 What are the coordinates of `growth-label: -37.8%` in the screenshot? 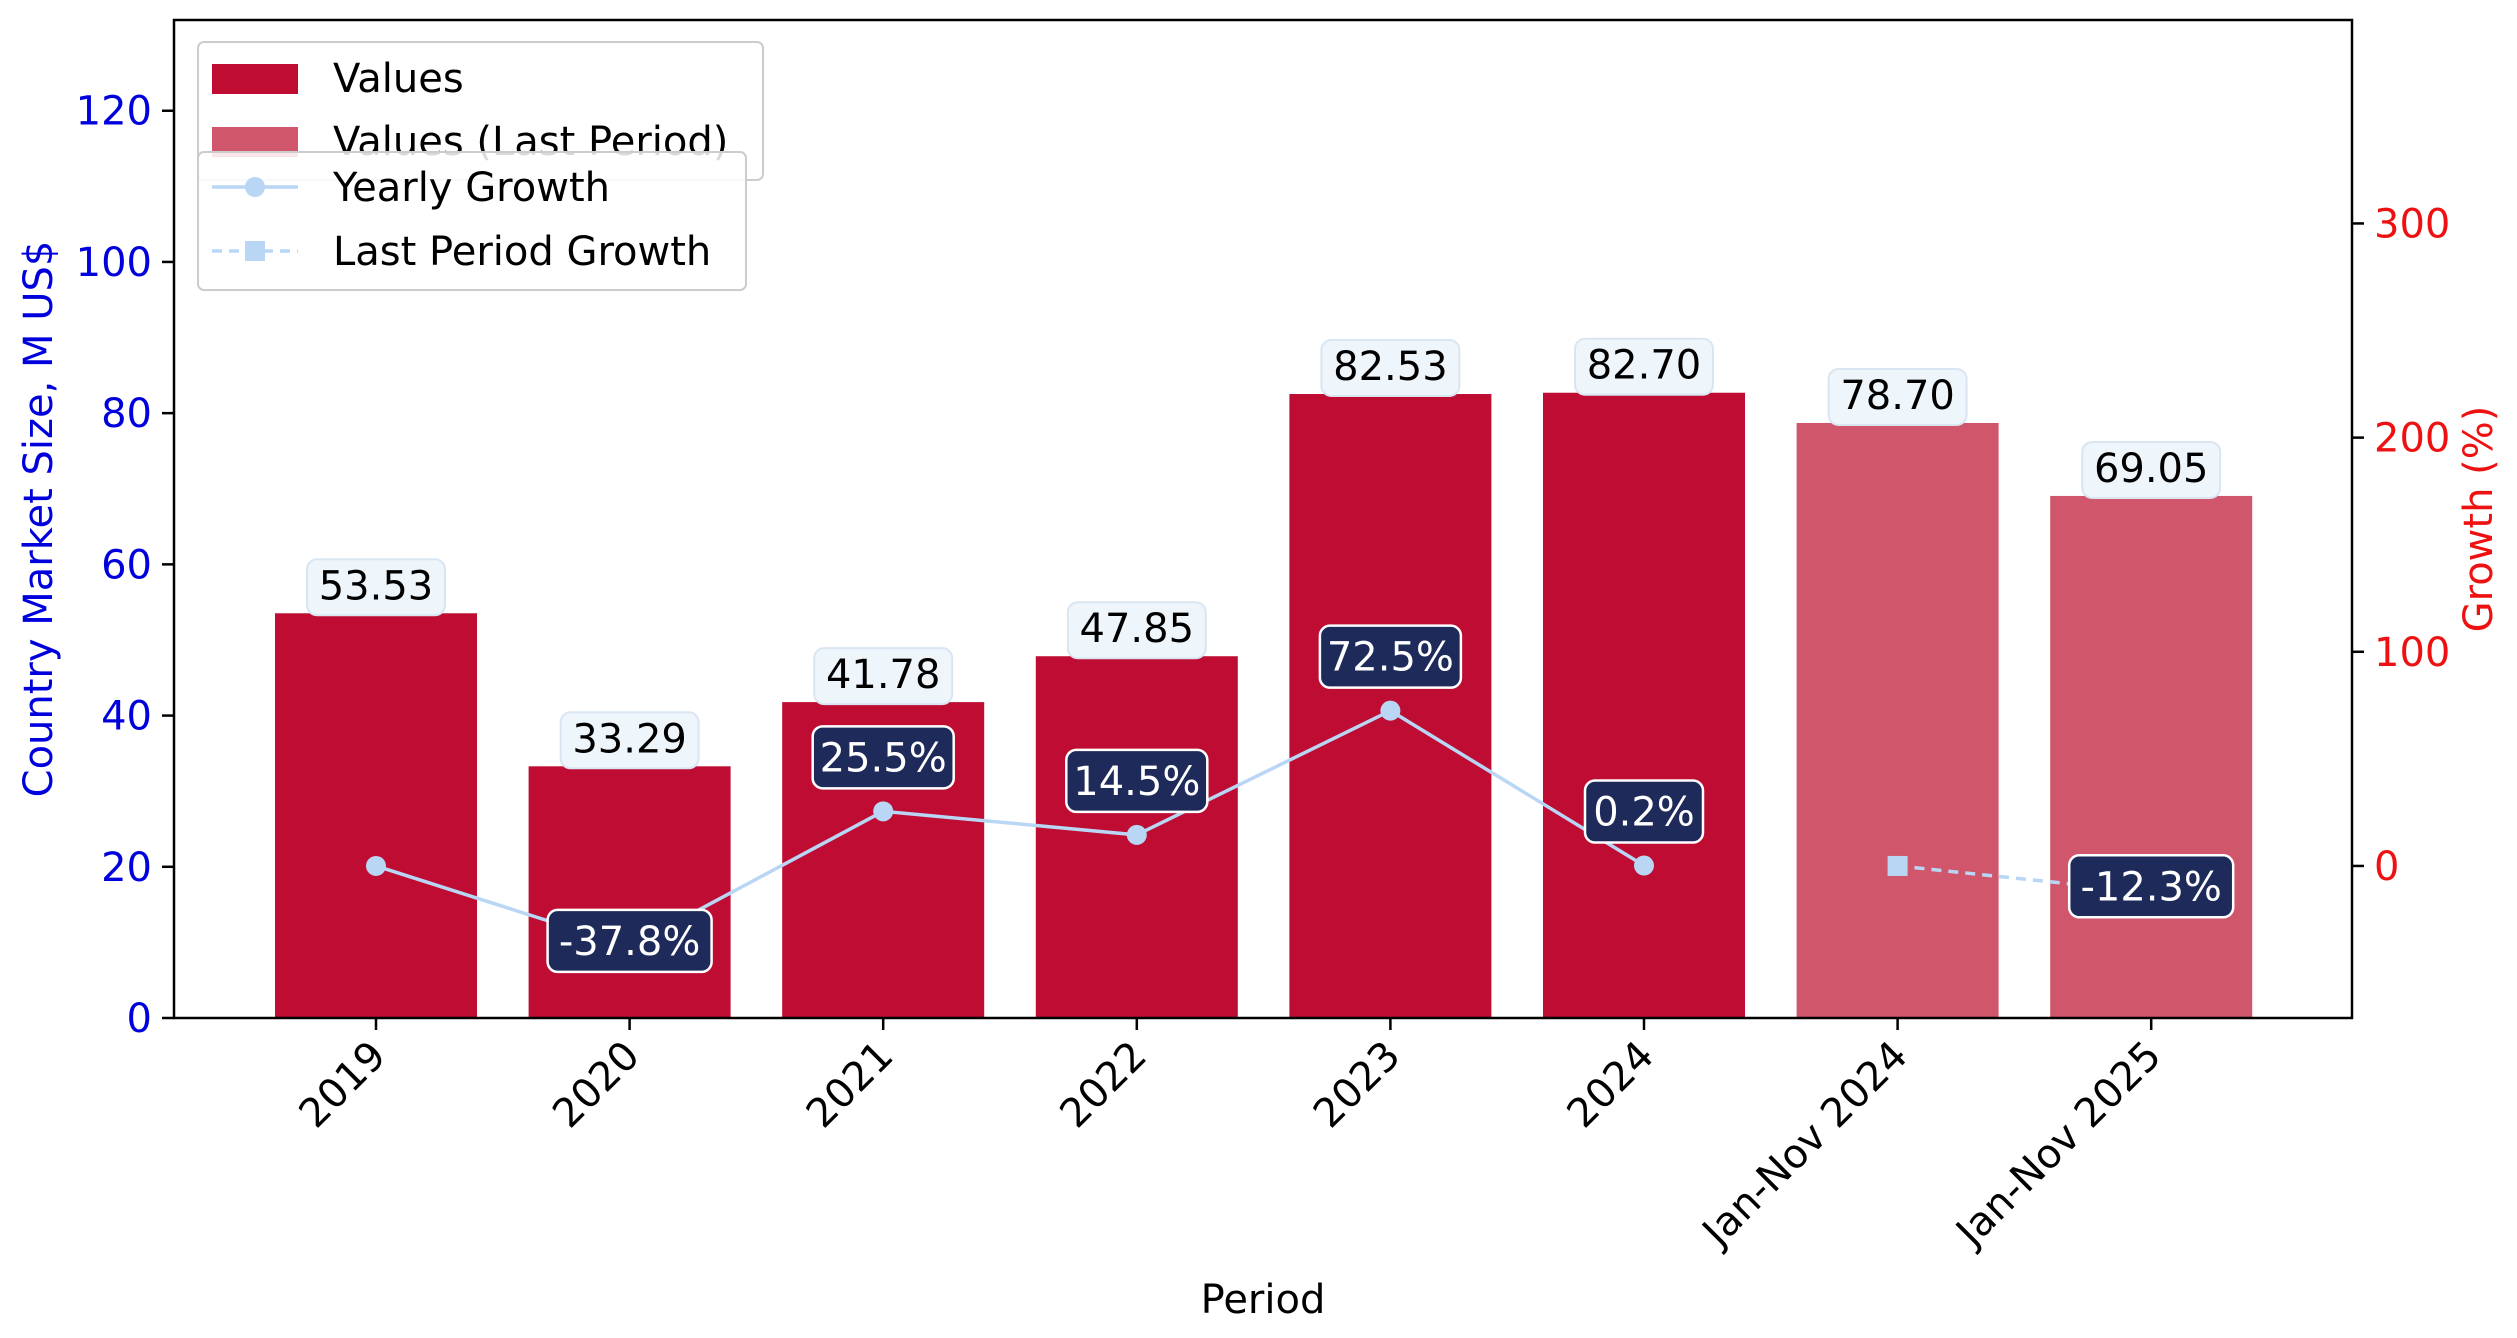 It's located at (630, 942).